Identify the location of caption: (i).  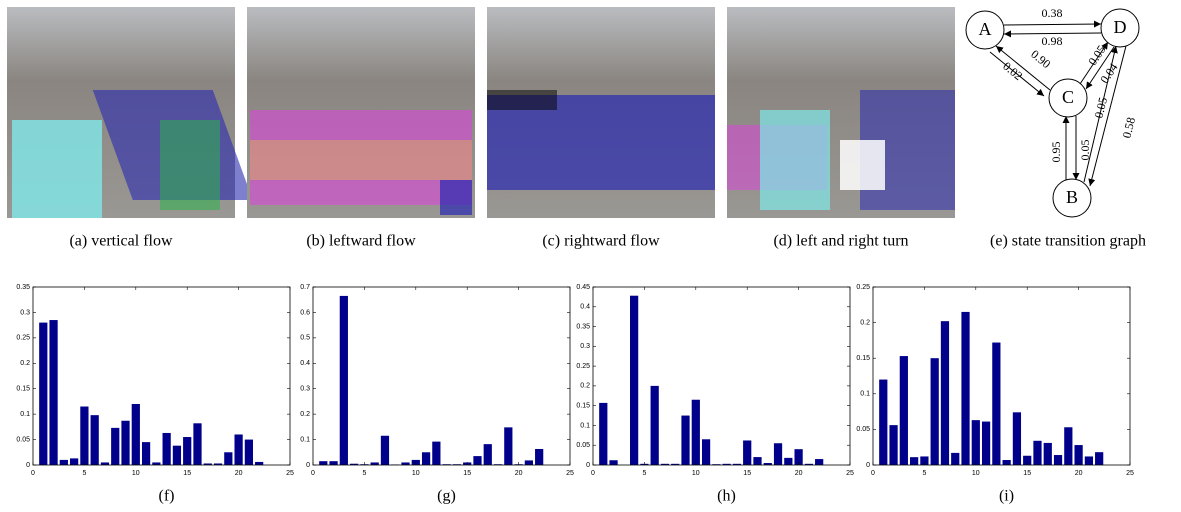
(1006, 496).